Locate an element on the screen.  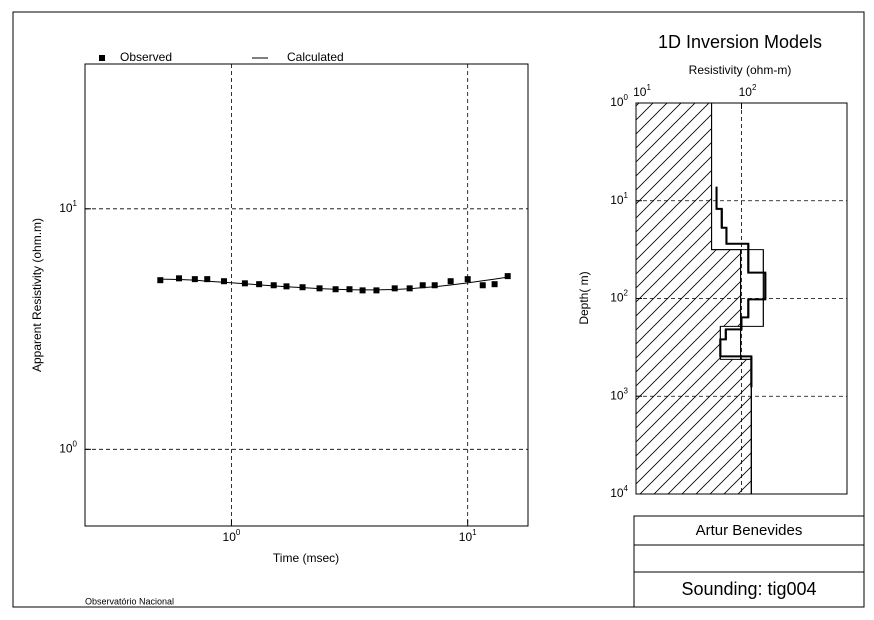
tick-exponent: 3 is located at coordinates (626, 390).